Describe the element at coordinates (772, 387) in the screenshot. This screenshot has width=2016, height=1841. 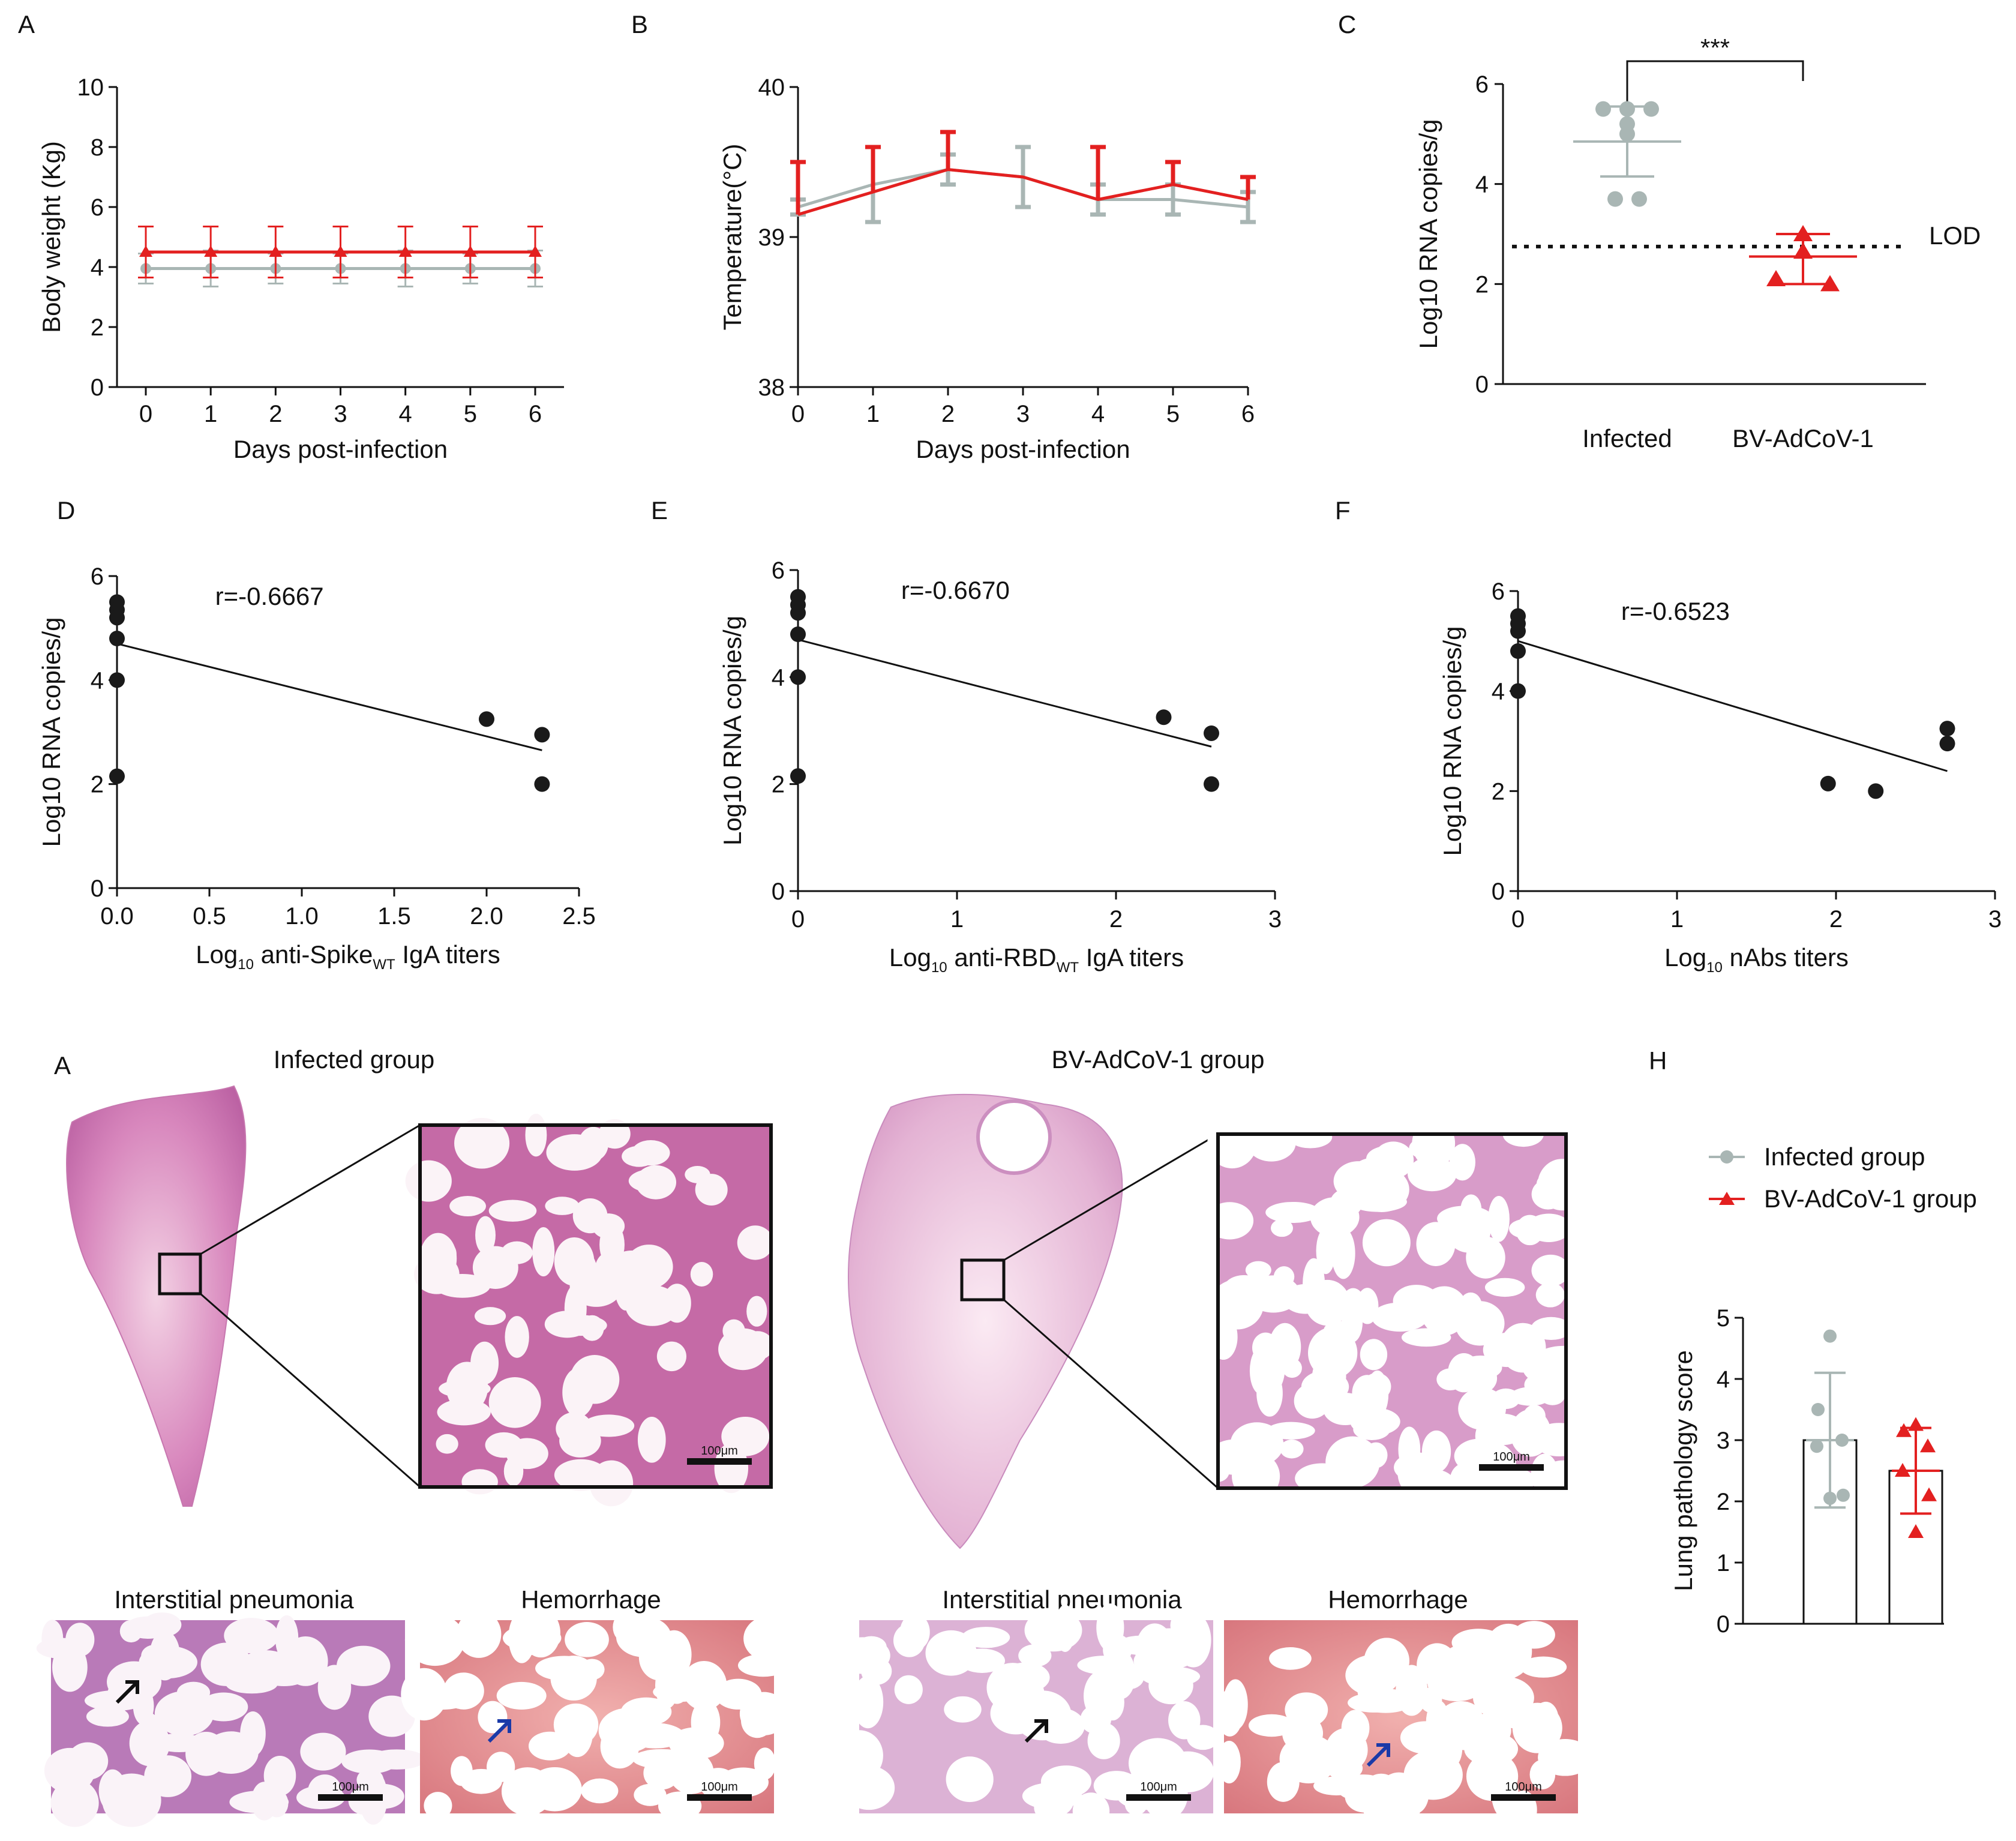
I see `y-tick-label: 38` at that location.